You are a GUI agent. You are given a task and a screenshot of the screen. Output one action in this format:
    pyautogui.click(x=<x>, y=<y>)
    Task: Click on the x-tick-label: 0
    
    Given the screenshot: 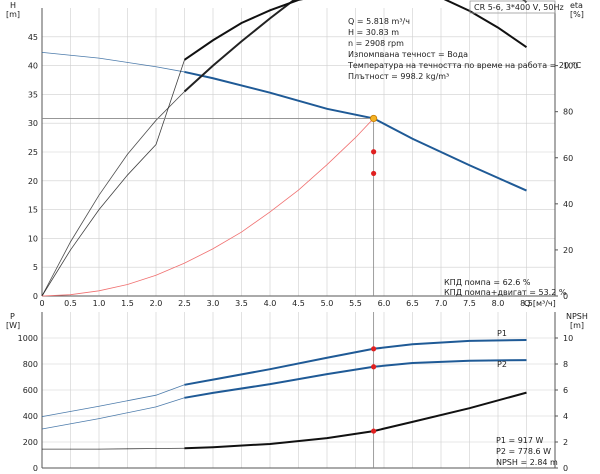 What is the action you would take?
    pyautogui.click(x=41, y=303)
    